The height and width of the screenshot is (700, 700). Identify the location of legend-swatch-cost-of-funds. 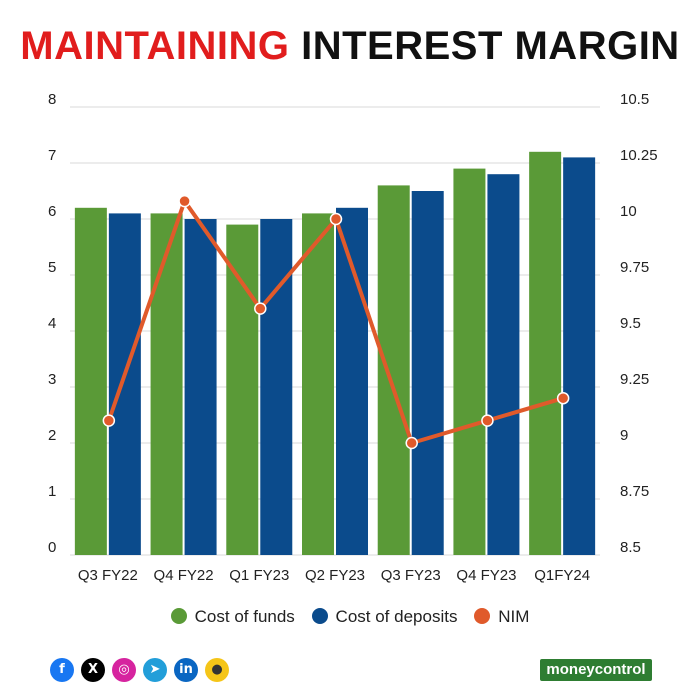
(178, 615).